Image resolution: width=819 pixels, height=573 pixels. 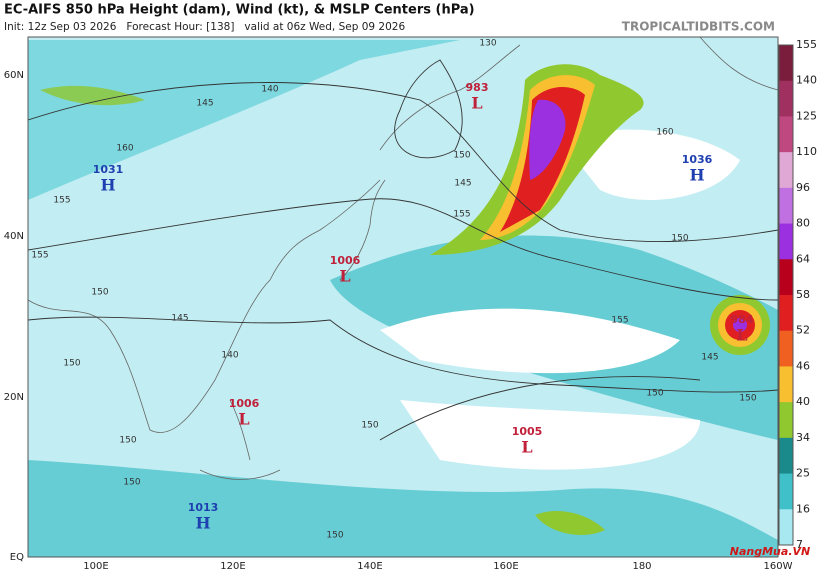 I want to click on lon-label: 140E, so click(x=369, y=566).